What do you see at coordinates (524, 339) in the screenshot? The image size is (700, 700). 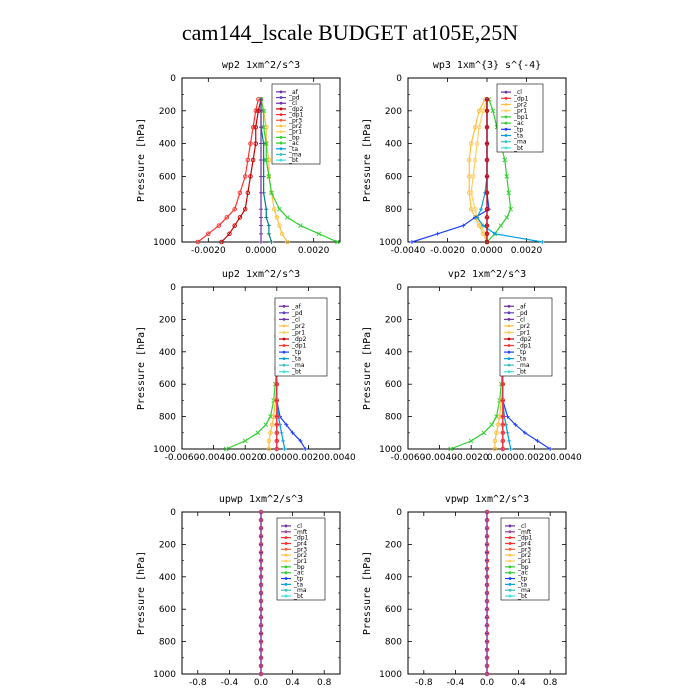 I see `legend-label: _dp2` at bounding box center [524, 339].